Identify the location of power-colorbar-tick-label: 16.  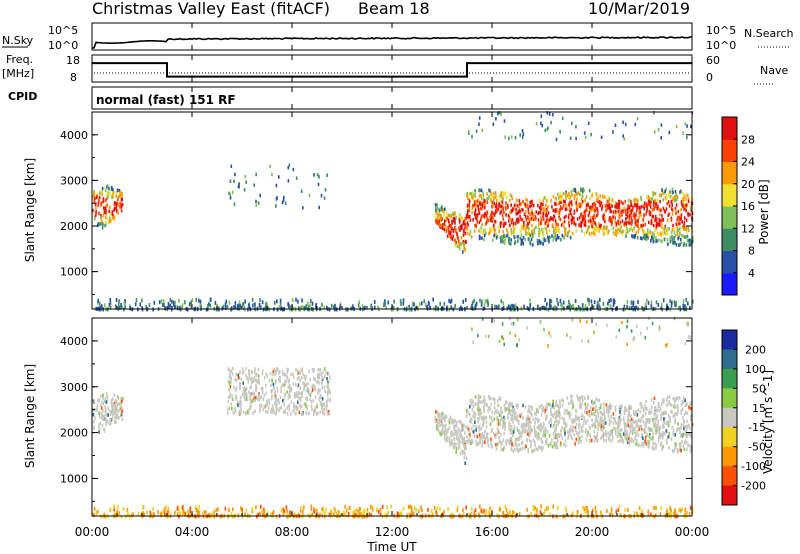
(748, 206).